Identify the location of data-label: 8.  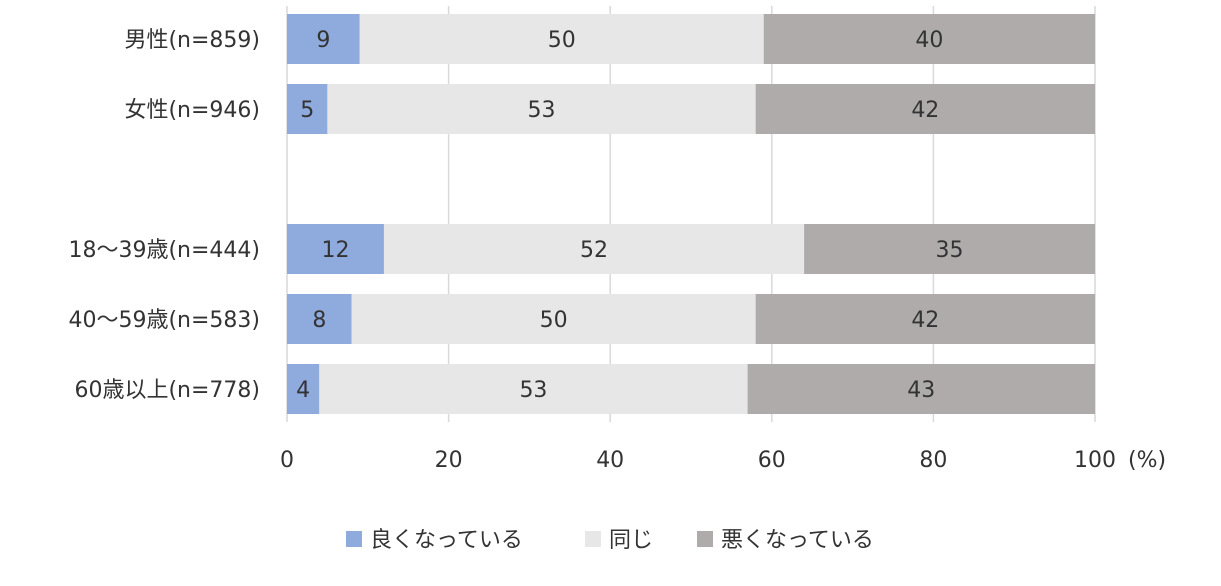
(319, 320).